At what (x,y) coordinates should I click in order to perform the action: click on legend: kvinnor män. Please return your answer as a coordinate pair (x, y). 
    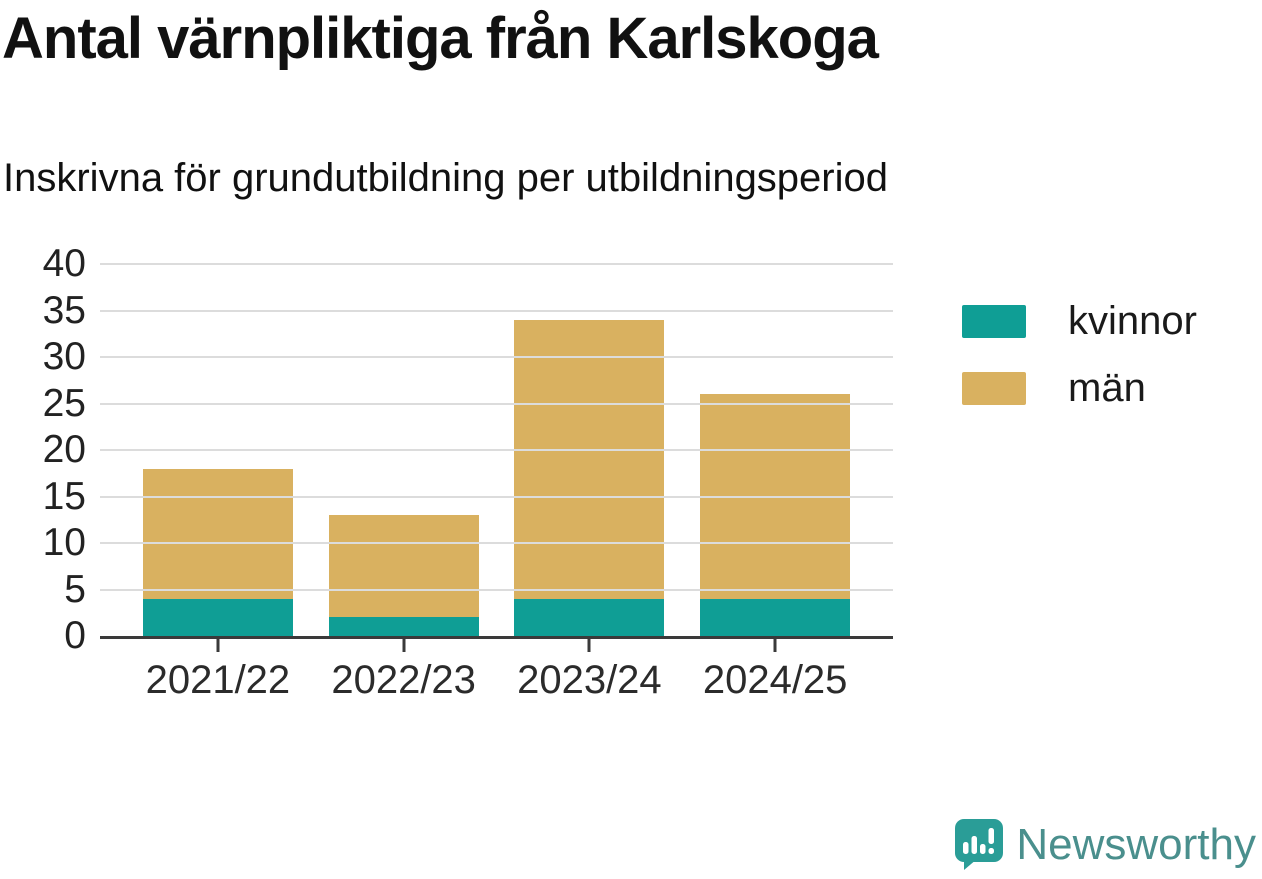
    Looking at the image, I should click on (1079, 366).